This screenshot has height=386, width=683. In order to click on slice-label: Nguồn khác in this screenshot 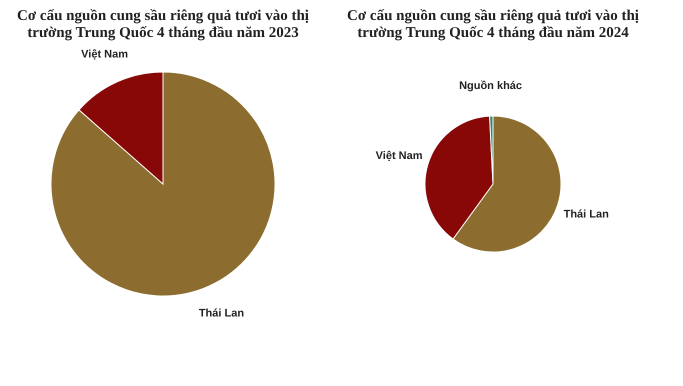, I will do `click(490, 86)`.